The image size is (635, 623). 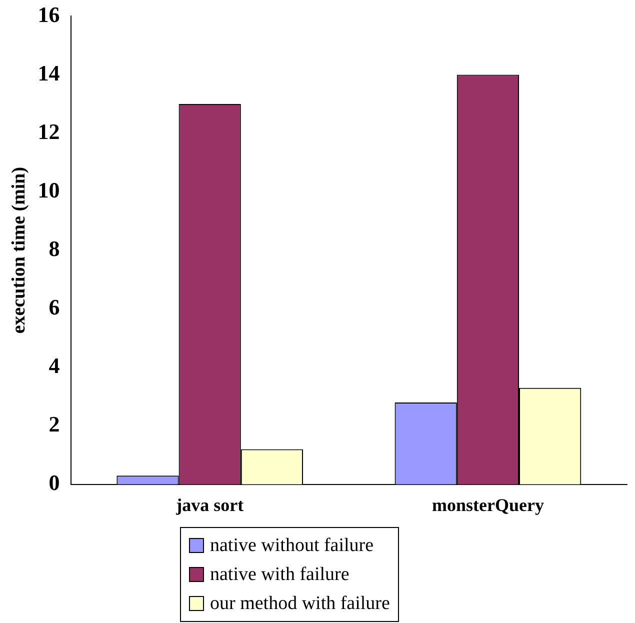 What do you see at coordinates (54, 307) in the screenshot?
I see `y-tick-label: 6` at bounding box center [54, 307].